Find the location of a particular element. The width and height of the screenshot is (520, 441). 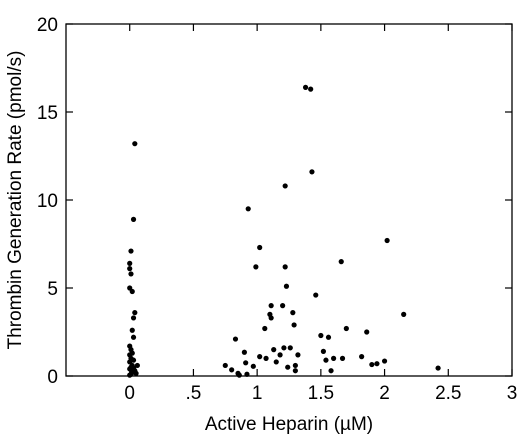

y-tick-label: 15 is located at coordinates (47, 113).